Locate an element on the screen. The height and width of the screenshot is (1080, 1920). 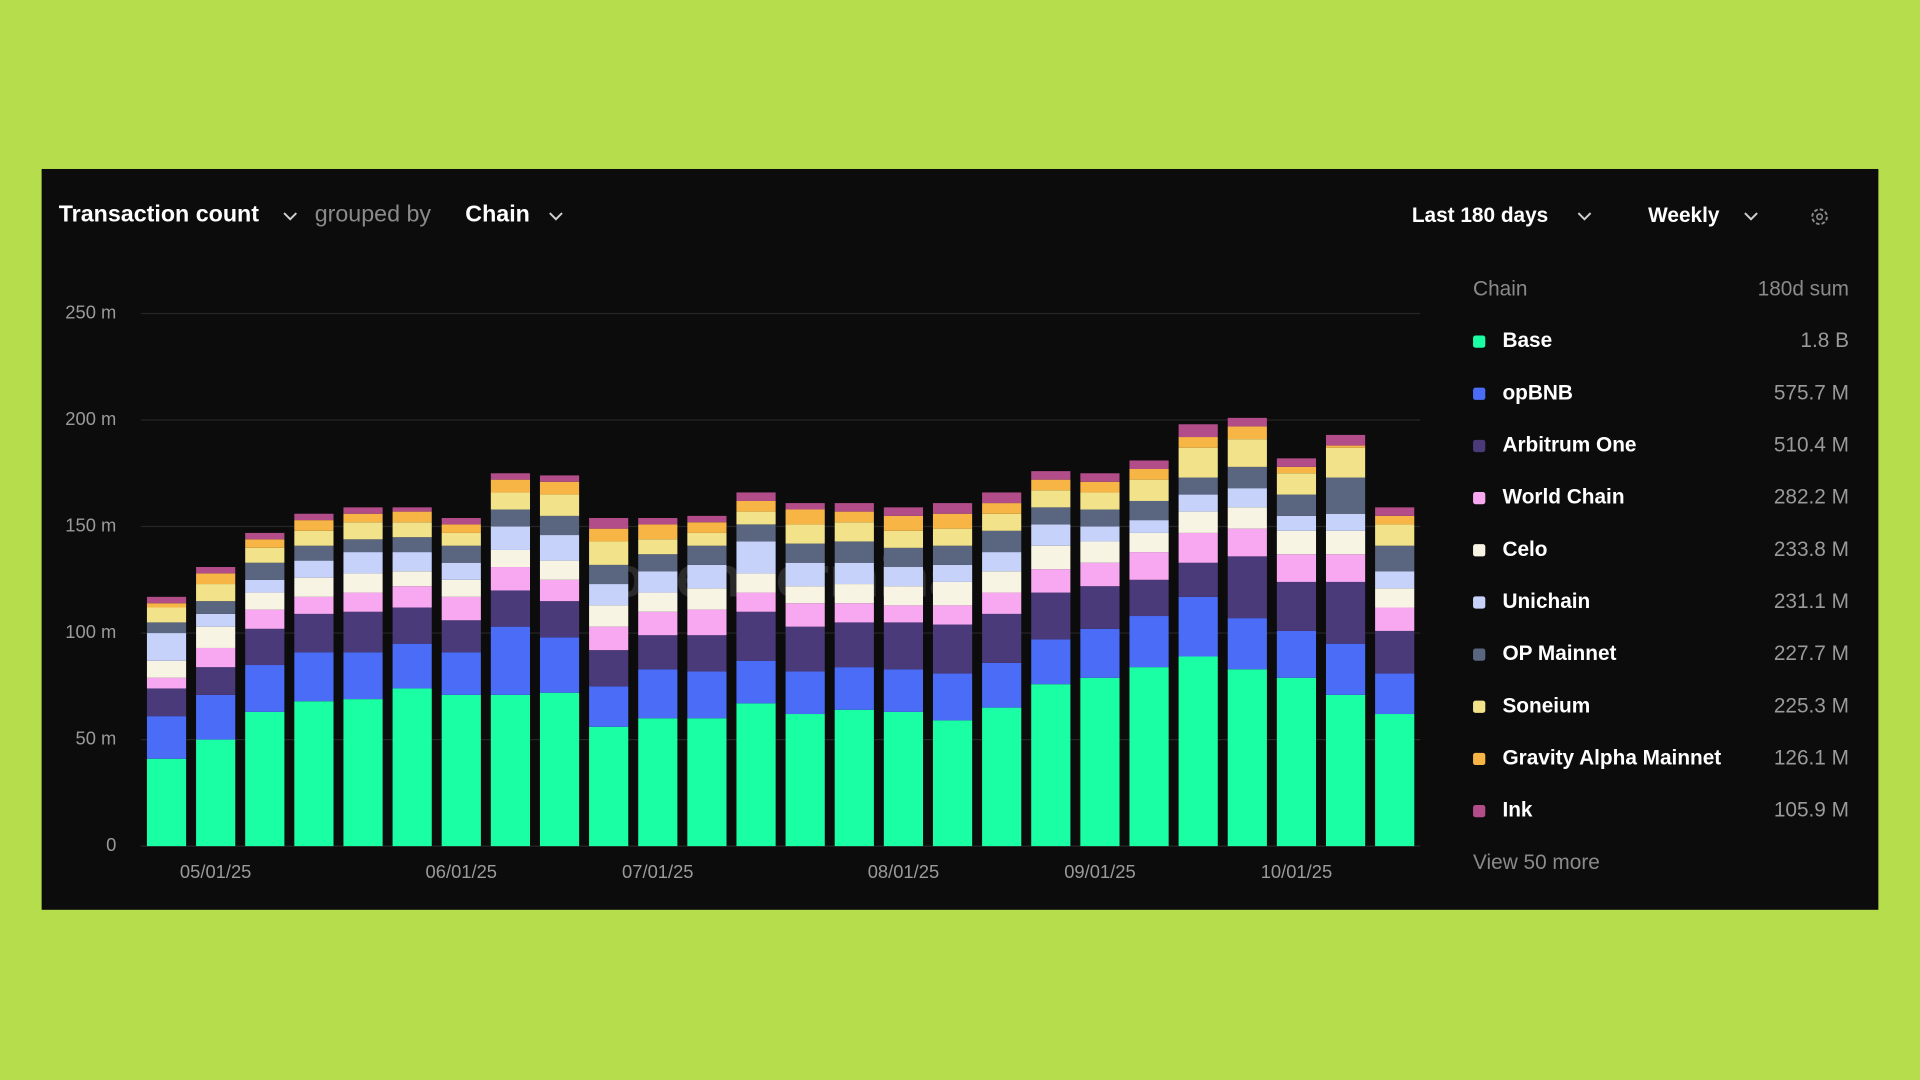
legend-label: Base is located at coordinates (1527, 340).